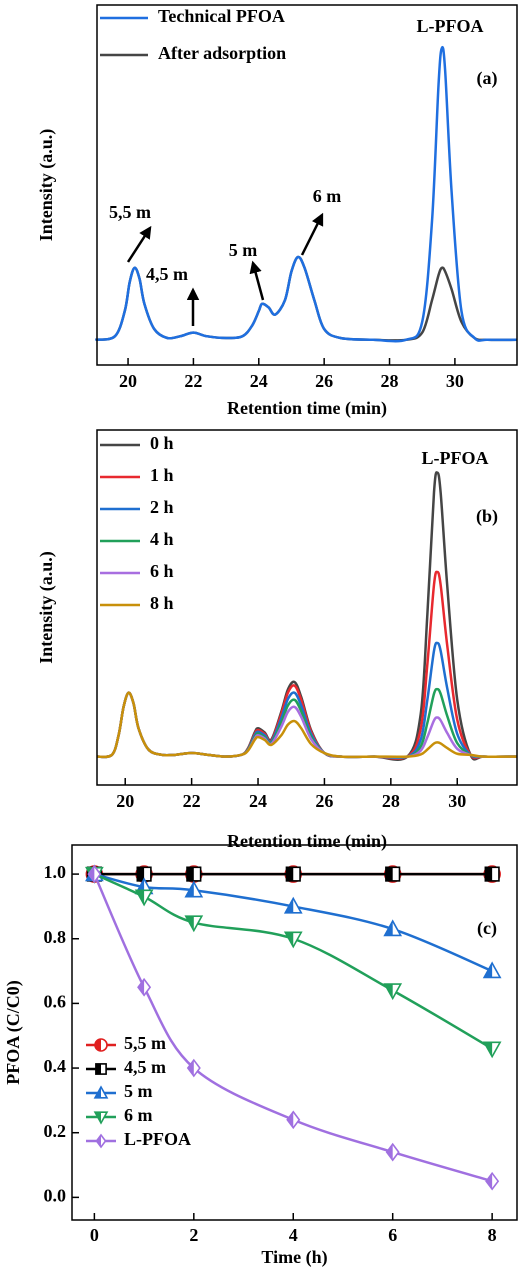  Describe the element at coordinates (55, 1131) in the screenshot. I see `y-tick-label: 0.2` at that location.